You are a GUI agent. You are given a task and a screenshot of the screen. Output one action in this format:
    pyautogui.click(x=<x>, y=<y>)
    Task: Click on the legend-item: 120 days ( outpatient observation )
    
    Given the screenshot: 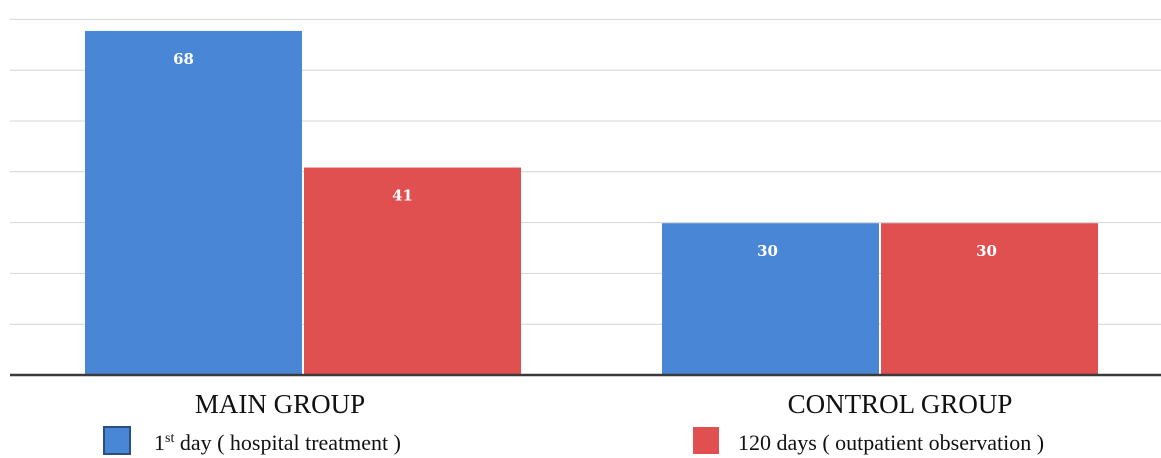 What is the action you would take?
    pyautogui.click(x=868, y=441)
    